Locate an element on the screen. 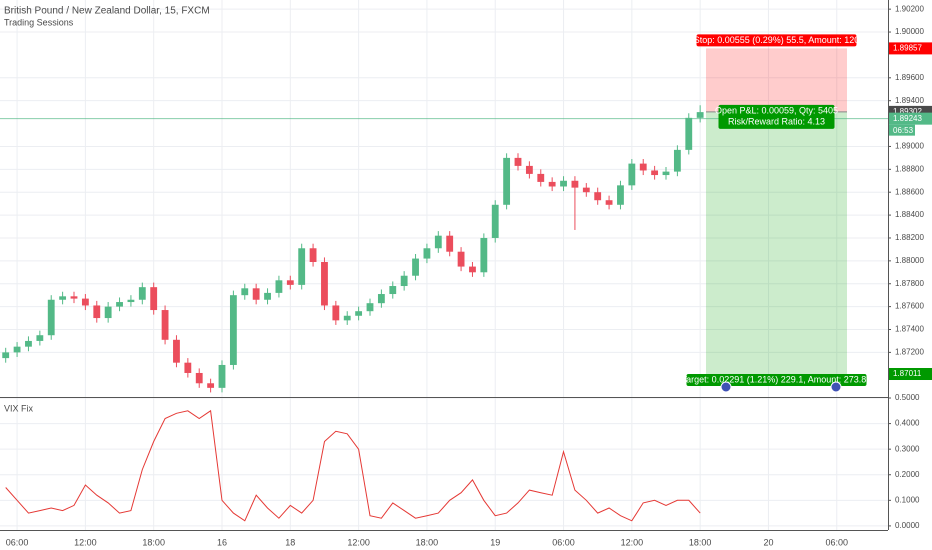 The height and width of the screenshot is (550, 932). y-tick-label: 0.4000 is located at coordinates (907, 423).